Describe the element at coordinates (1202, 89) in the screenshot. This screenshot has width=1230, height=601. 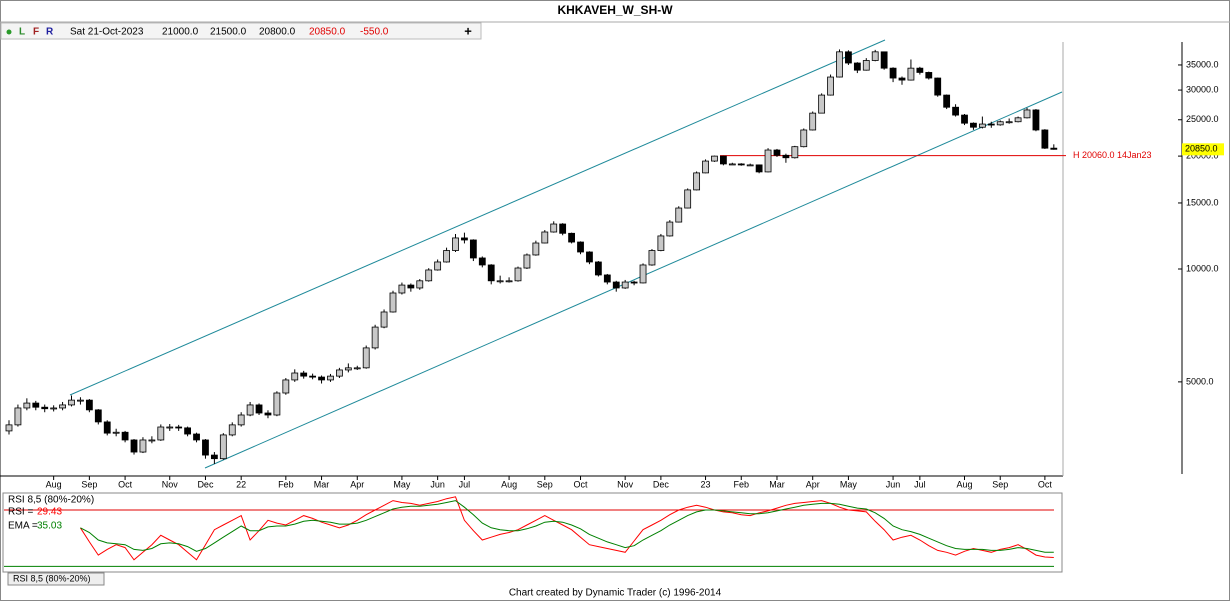
I see `y-tick-label: 30000.0` at that location.